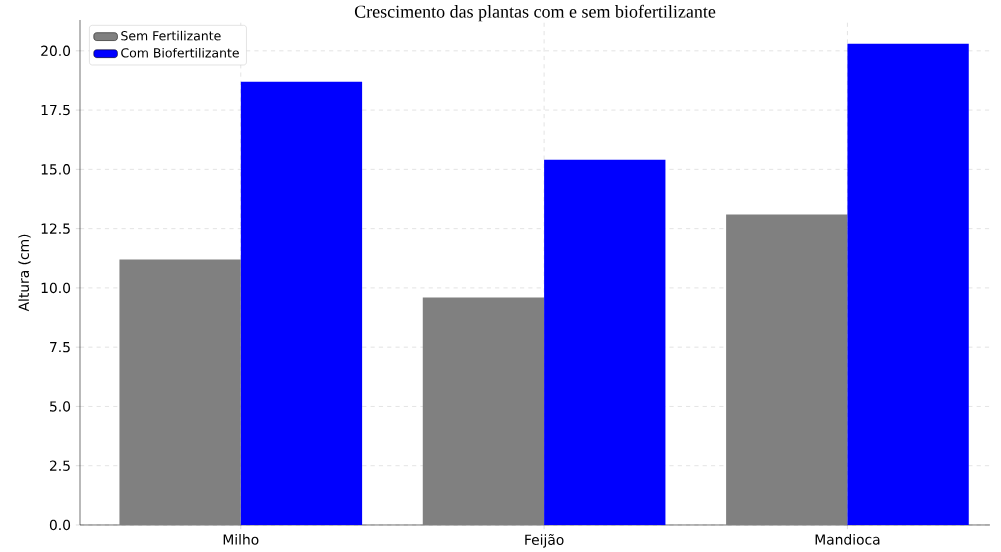 Image resolution: width=1001 pixels, height=552 pixels. Describe the element at coordinates (60, 347) in the screenshot. I see `y-tick-label: 7.5` at that location.